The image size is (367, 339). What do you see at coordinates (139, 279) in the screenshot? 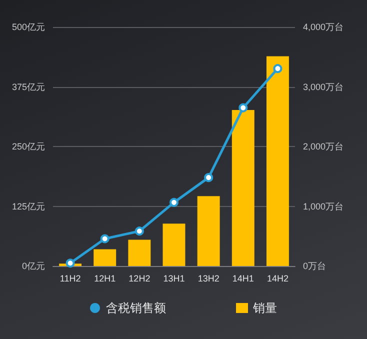
I see `x-tick-label: 12H2` at bounding box center [139, 279].